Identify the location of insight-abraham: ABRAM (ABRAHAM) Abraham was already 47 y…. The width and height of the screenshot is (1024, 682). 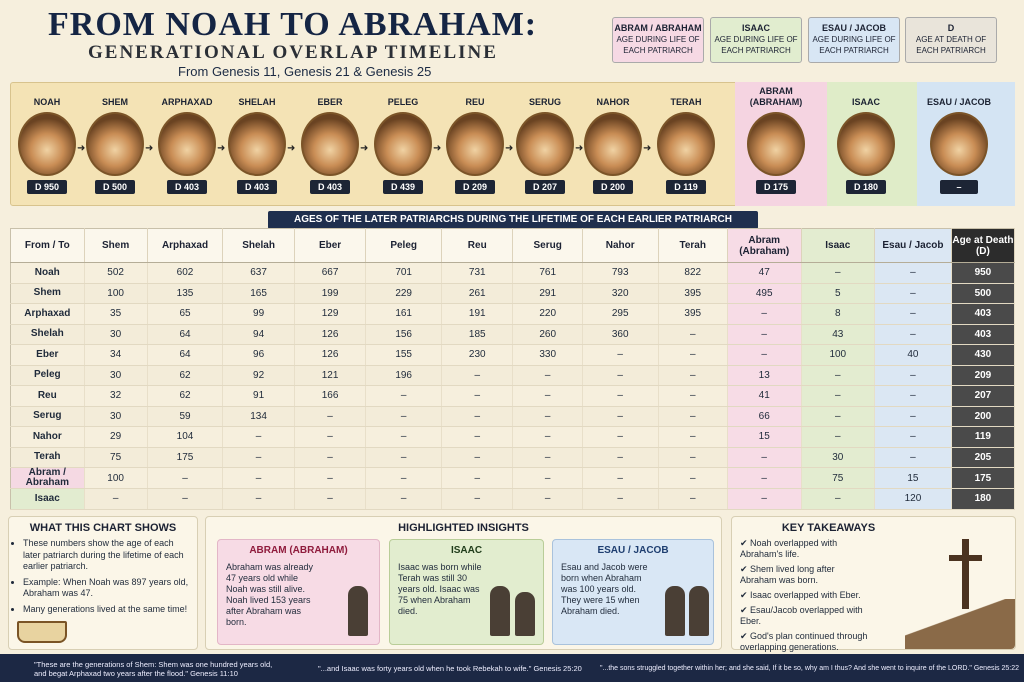
(298, 592).